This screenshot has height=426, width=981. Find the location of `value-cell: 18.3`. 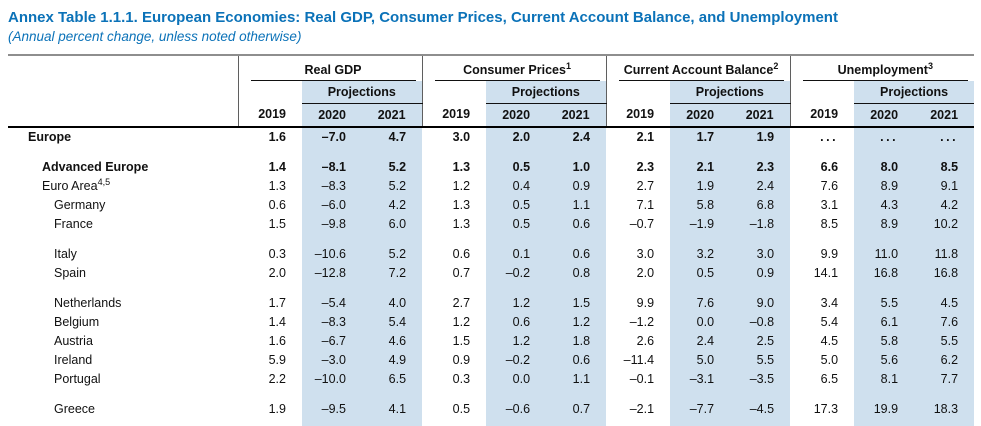

value-cell: 18.3 is located at coordinates (944, 409).